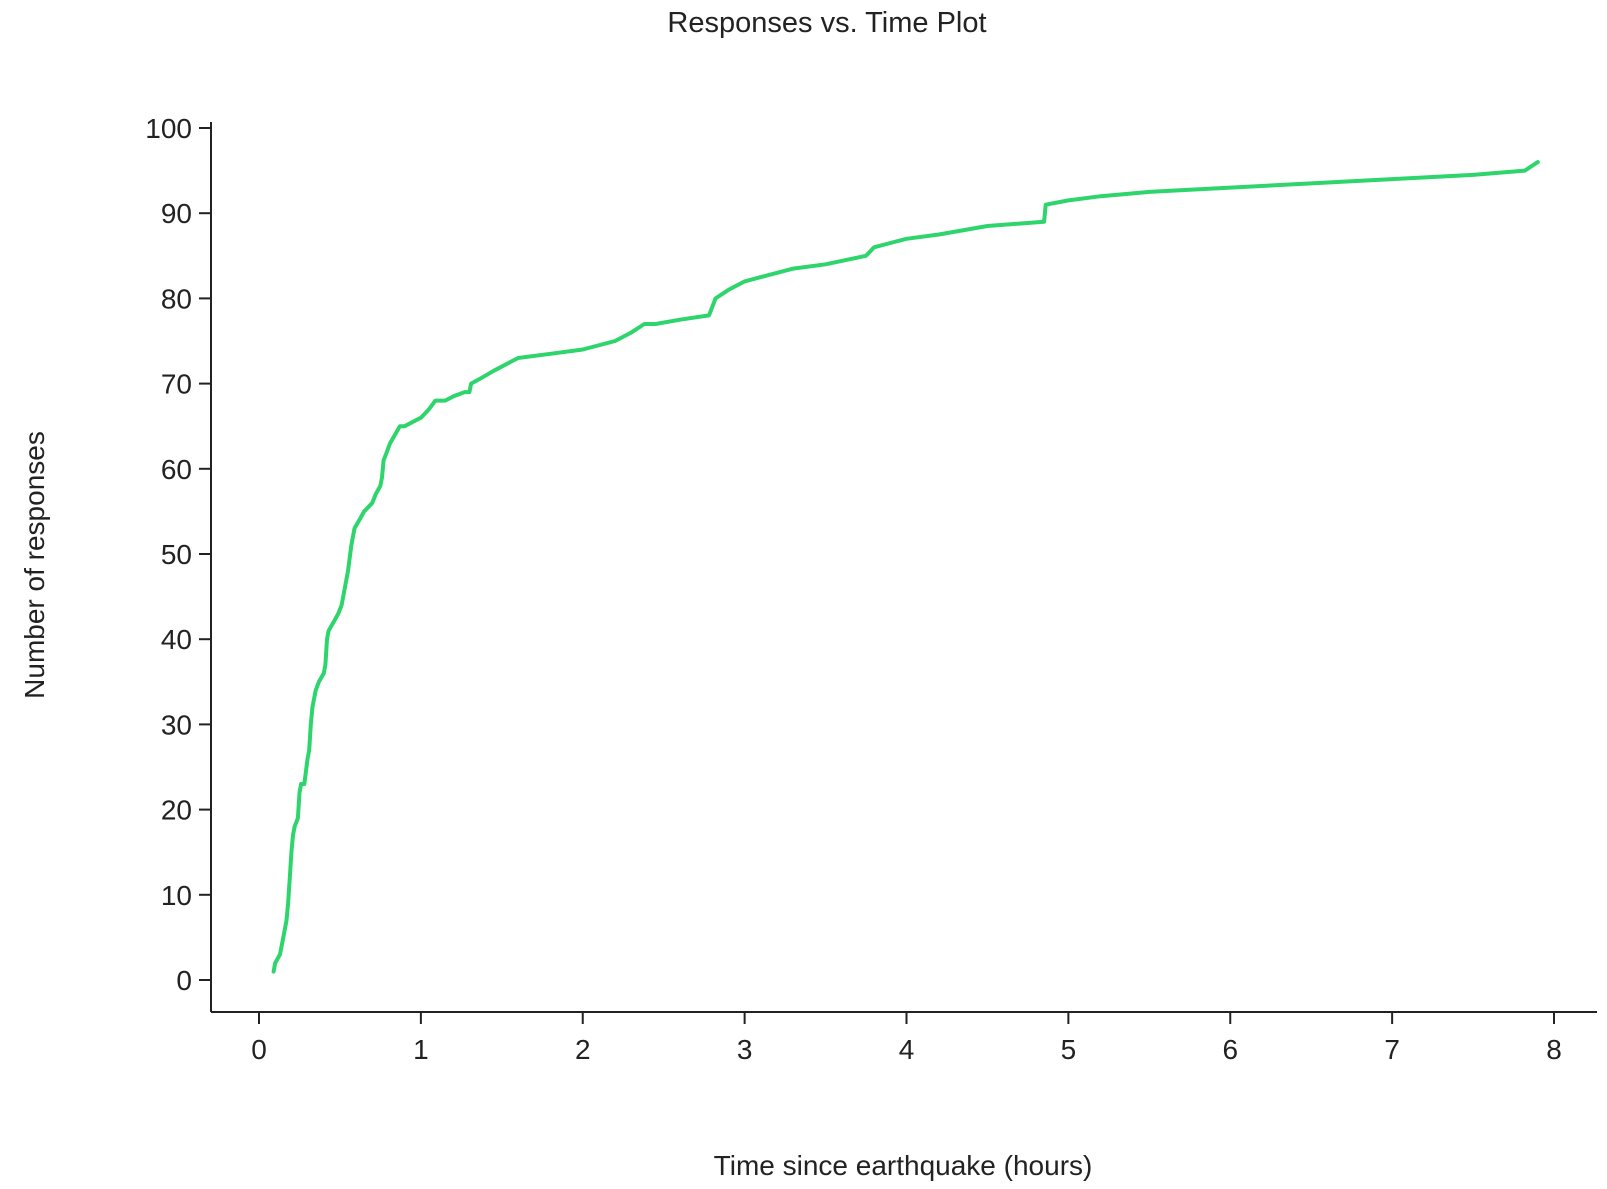 Image resolution: width=1607 pixels, height=1189 pixels. I want to click on x-tick-label: 0, so click(259, 1049).